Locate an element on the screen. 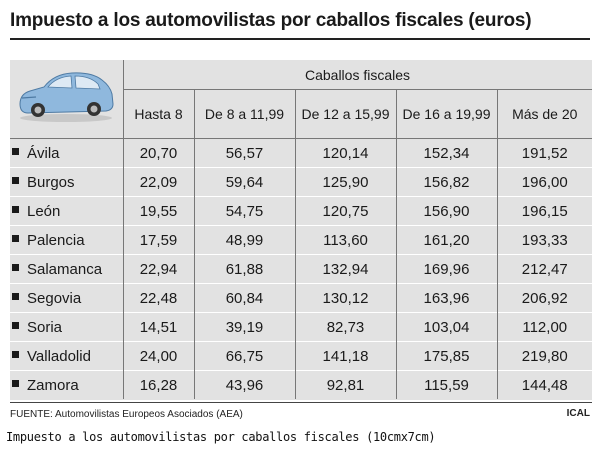  table-row: Soria 14,51 39,19 82,73 103,04 112,00 is located at coordinates (301, 327).